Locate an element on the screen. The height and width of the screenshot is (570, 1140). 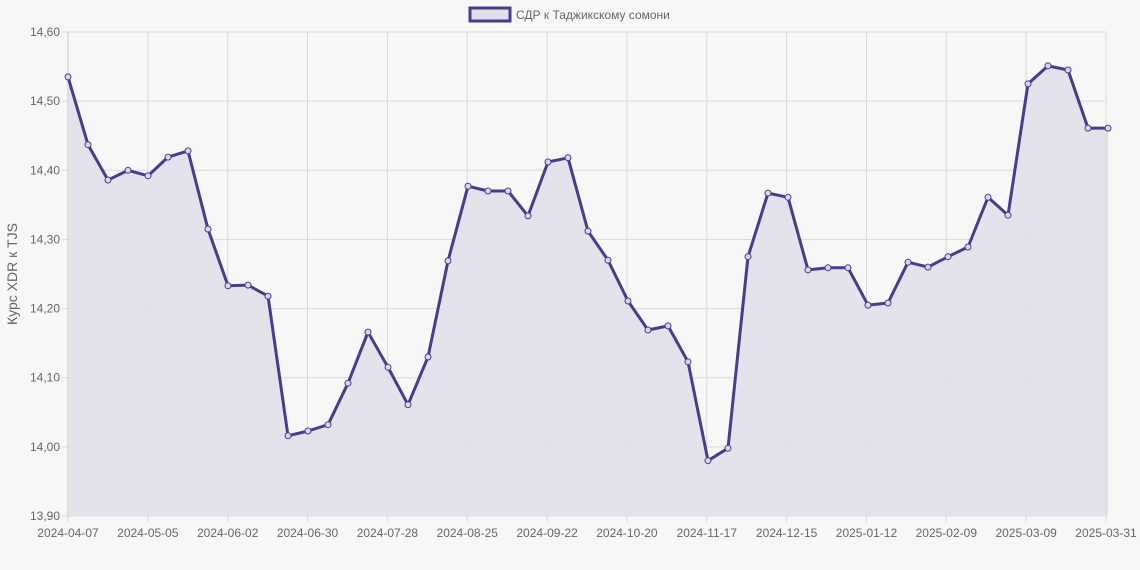
y-tick-label: 14,00 is located at coordinates (45, 447).